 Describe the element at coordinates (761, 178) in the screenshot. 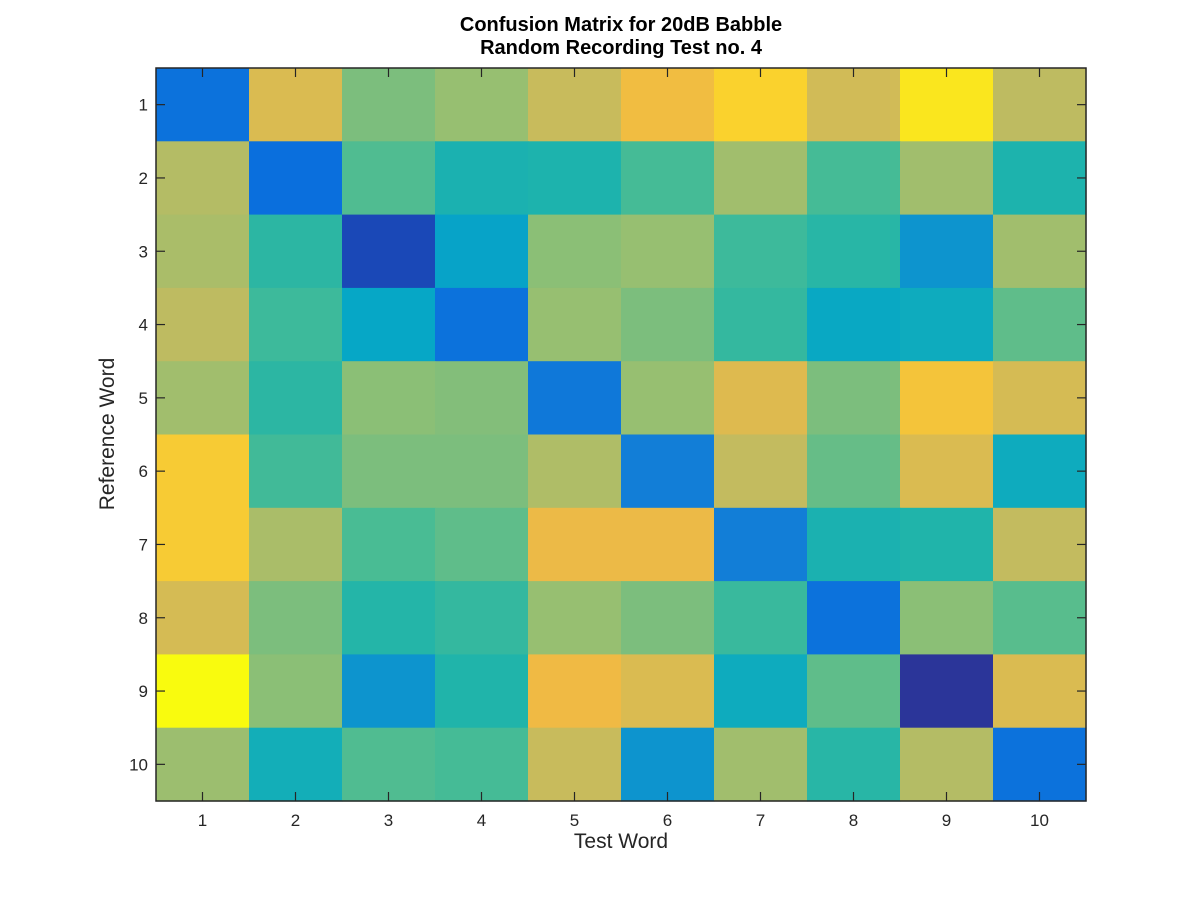

I see `heatmap-cell-r2-c7` at that location.